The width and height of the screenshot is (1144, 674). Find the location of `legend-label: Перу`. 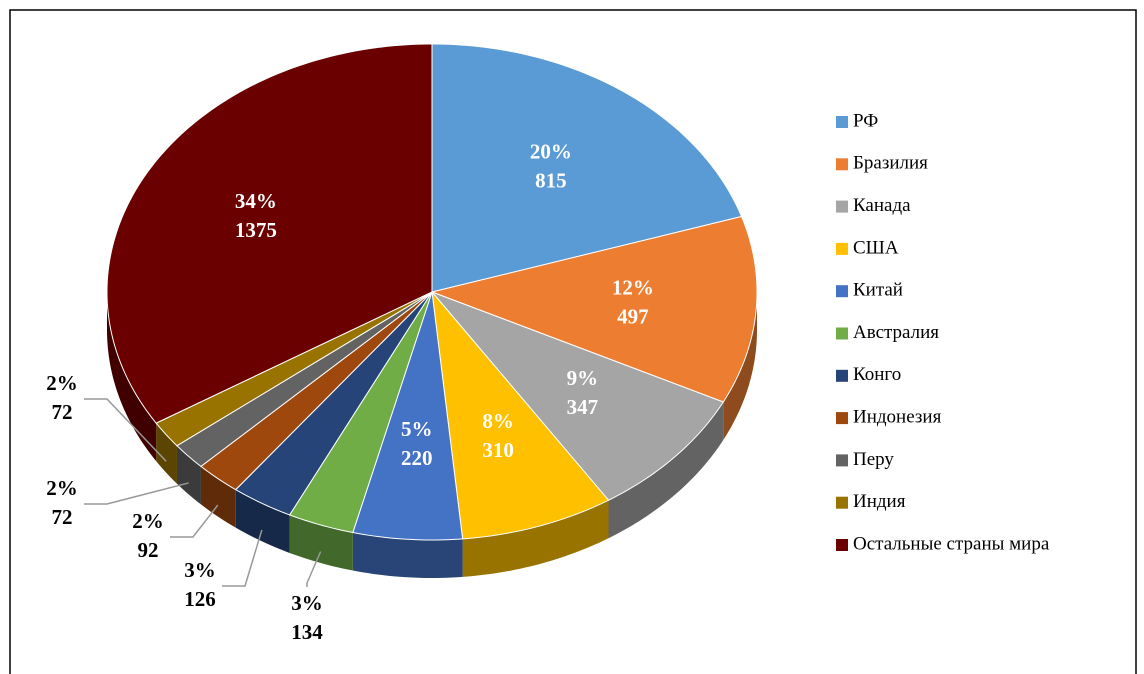

legend-label: Перу is located at coordinates (873, 459).